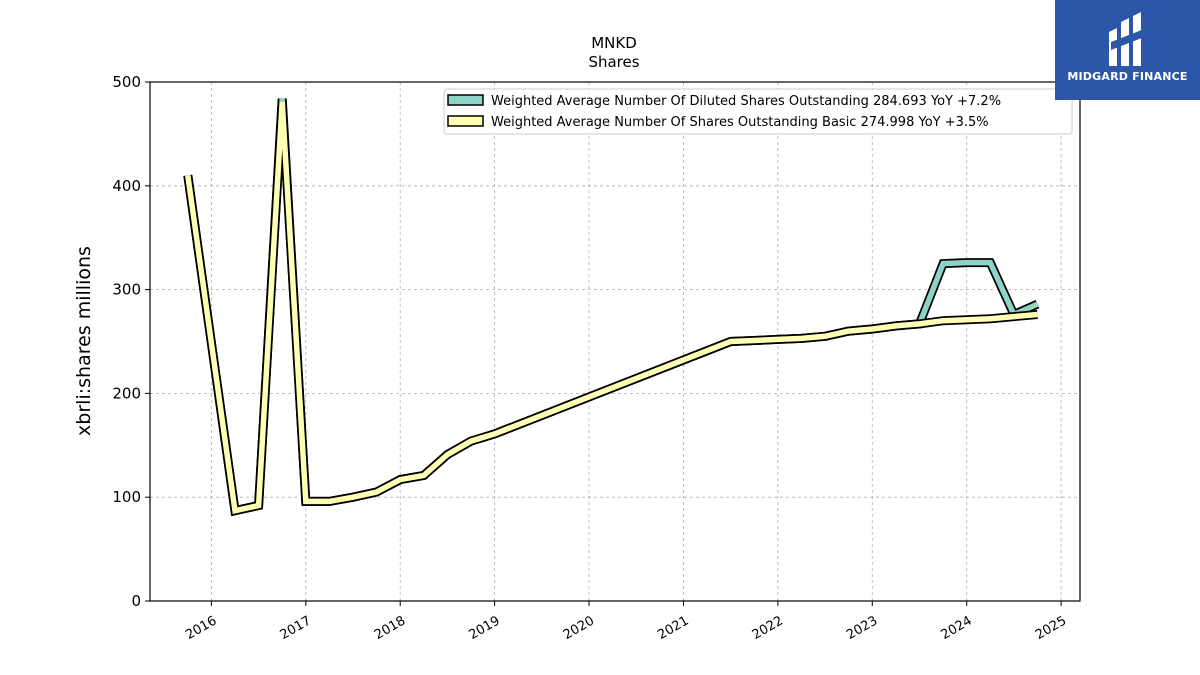 Image resolution: width=1200 pixels, height=675 pixels. Describe the element at coordinates (126, 82) in the screenshot. I see `y-tick-label: 500` at that location.